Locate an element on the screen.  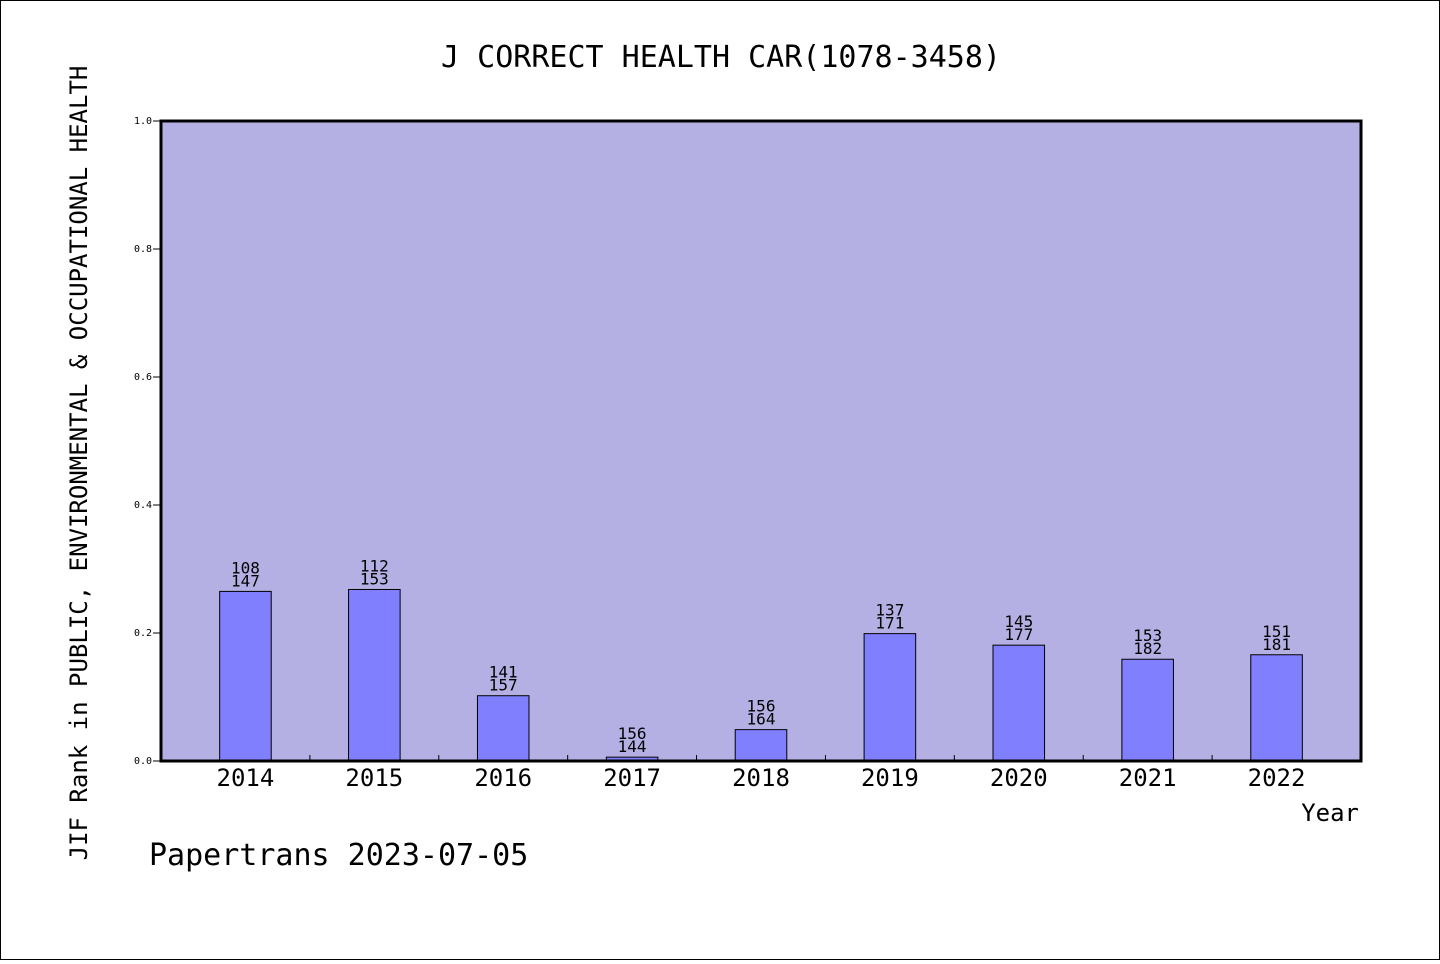
bar-2016 is located at coordinates (503, 728).